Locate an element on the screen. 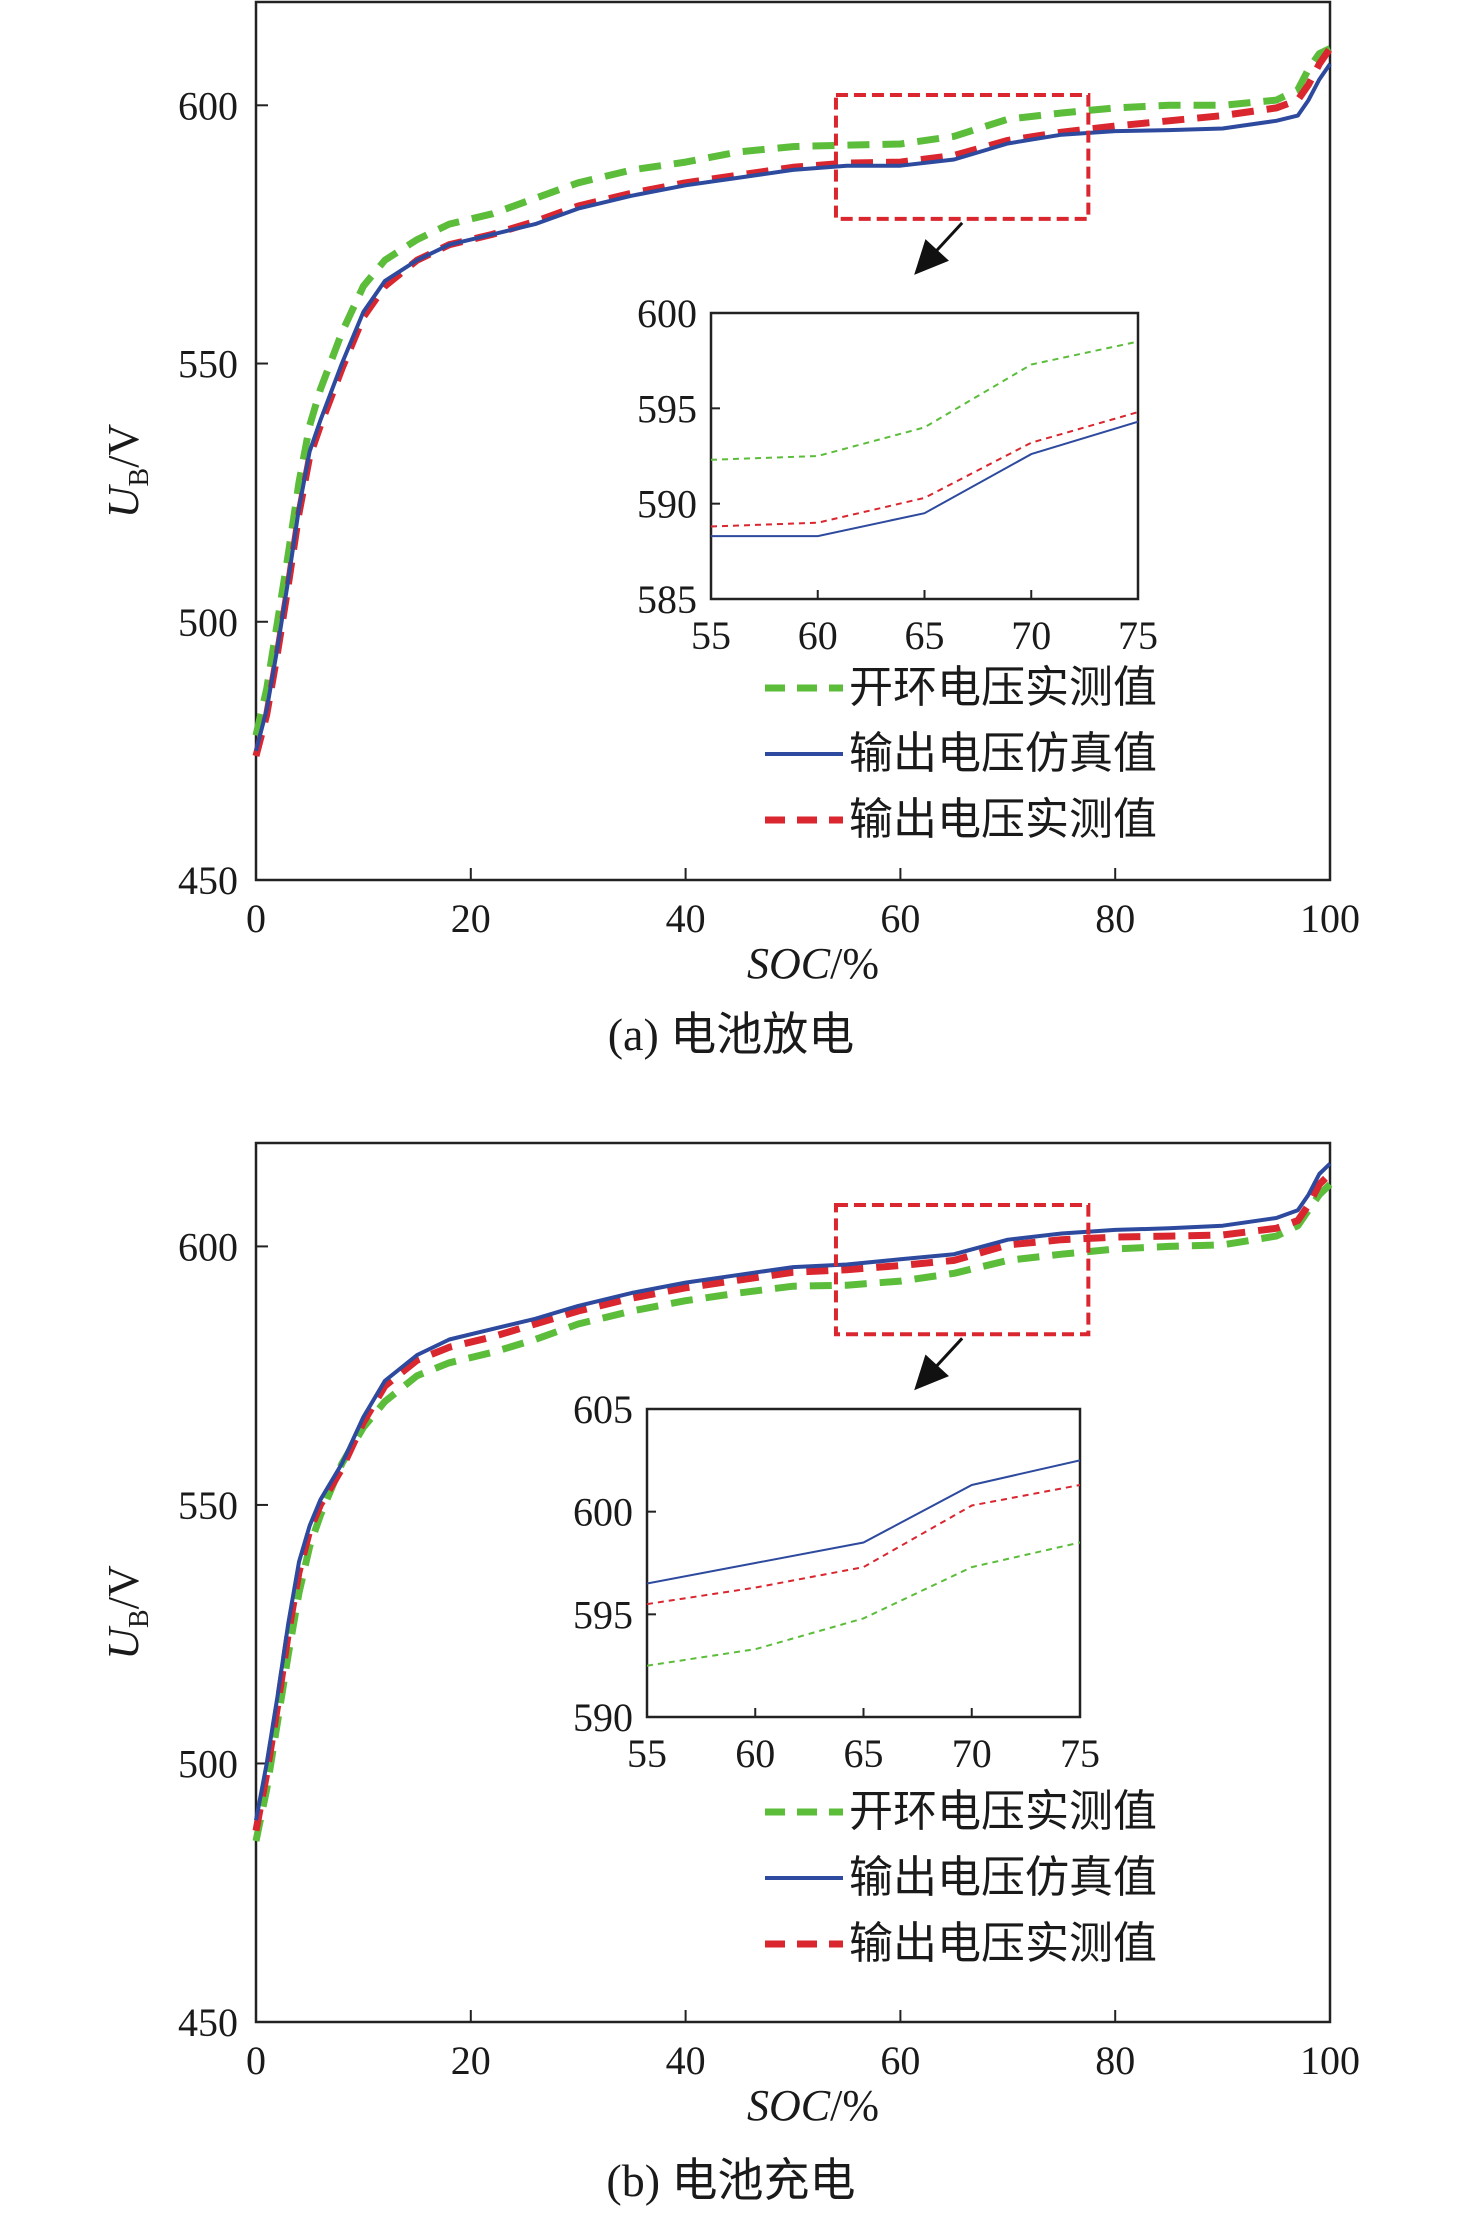 This screenshot has height=2222, width=1476. inset-y-tick-label: 585 is located at coordinates (667, 599).